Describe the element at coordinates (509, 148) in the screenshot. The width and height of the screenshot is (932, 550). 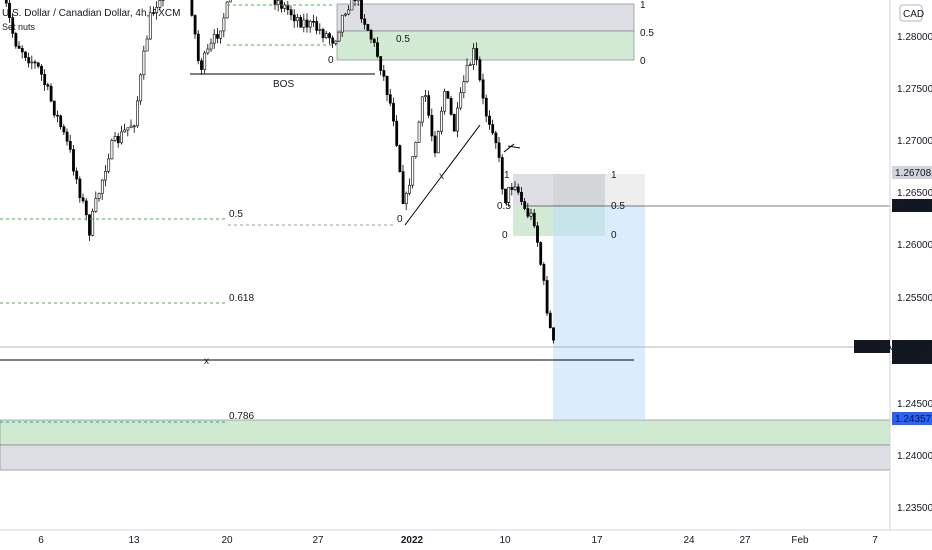
I see `check-mark` at that location.